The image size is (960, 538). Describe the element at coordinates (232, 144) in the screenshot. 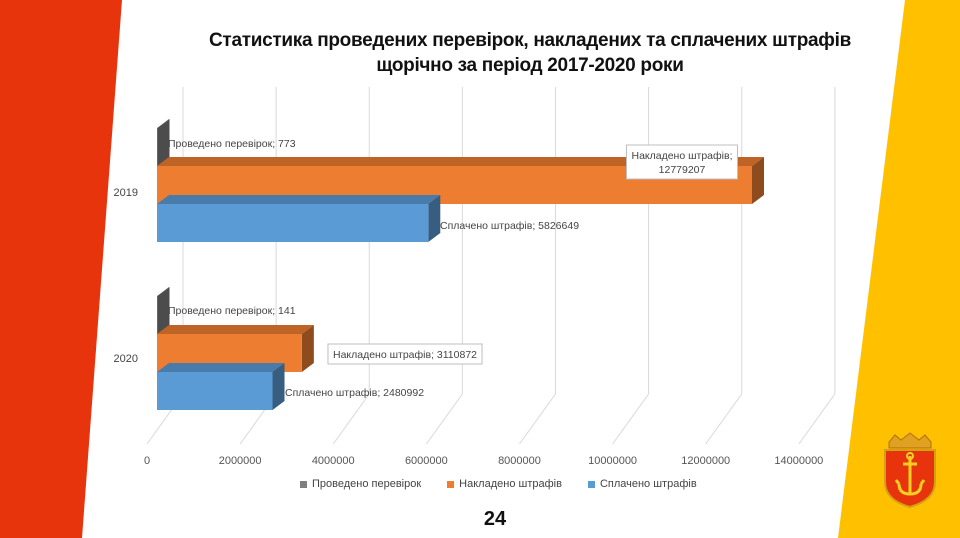

I see `data-label-checks-2019: Проведено перевірок; 773` at that location.